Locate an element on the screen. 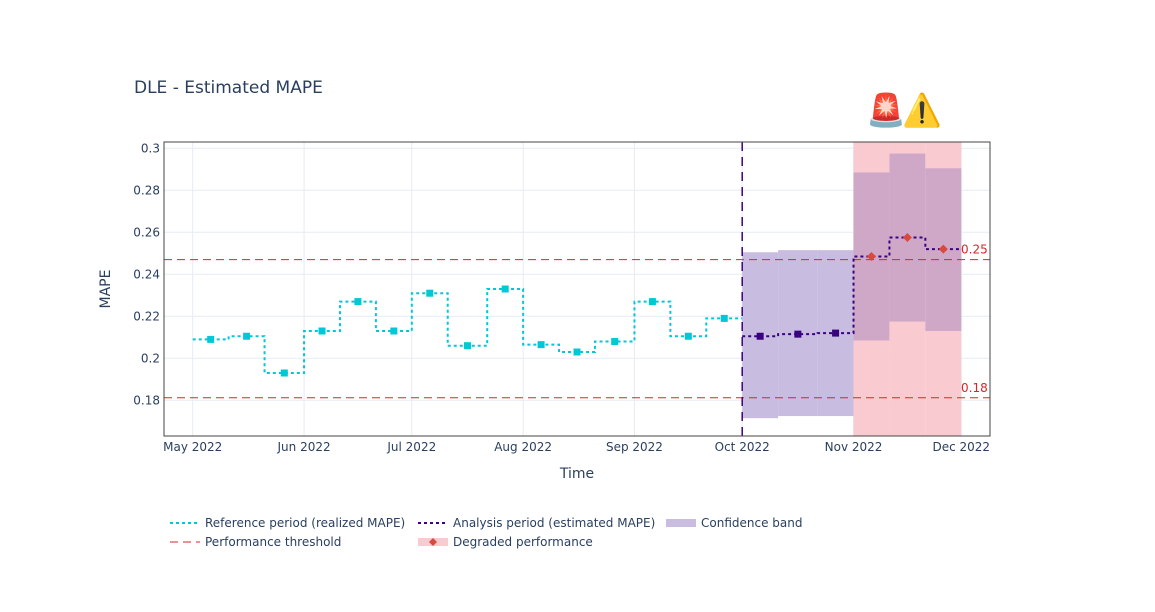 The width and height of the screenshot is (1155, 612). legend-swatch-degraded-marker is located at coordinates (433, 542).